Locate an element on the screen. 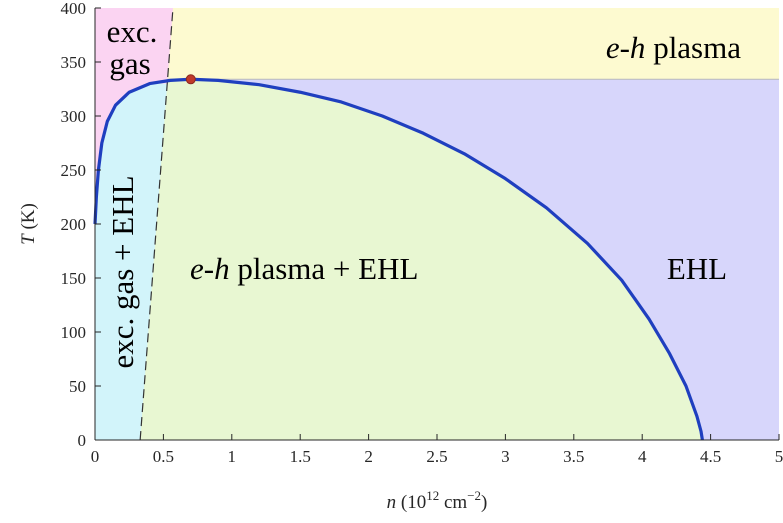 The height and width of the screenshot is (523, 783). region-exciton-gas-ehl is located at coordinates (131, 261).